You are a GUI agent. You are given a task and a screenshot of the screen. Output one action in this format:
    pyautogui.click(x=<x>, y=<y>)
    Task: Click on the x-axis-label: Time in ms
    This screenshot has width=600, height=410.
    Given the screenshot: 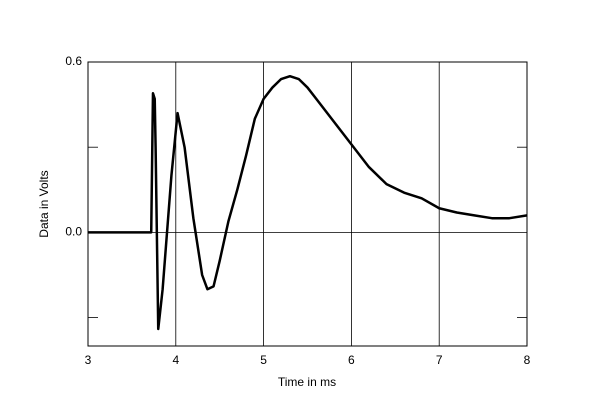 What is the action you would take?
    pyautogui.click(x=307, y=382)
    